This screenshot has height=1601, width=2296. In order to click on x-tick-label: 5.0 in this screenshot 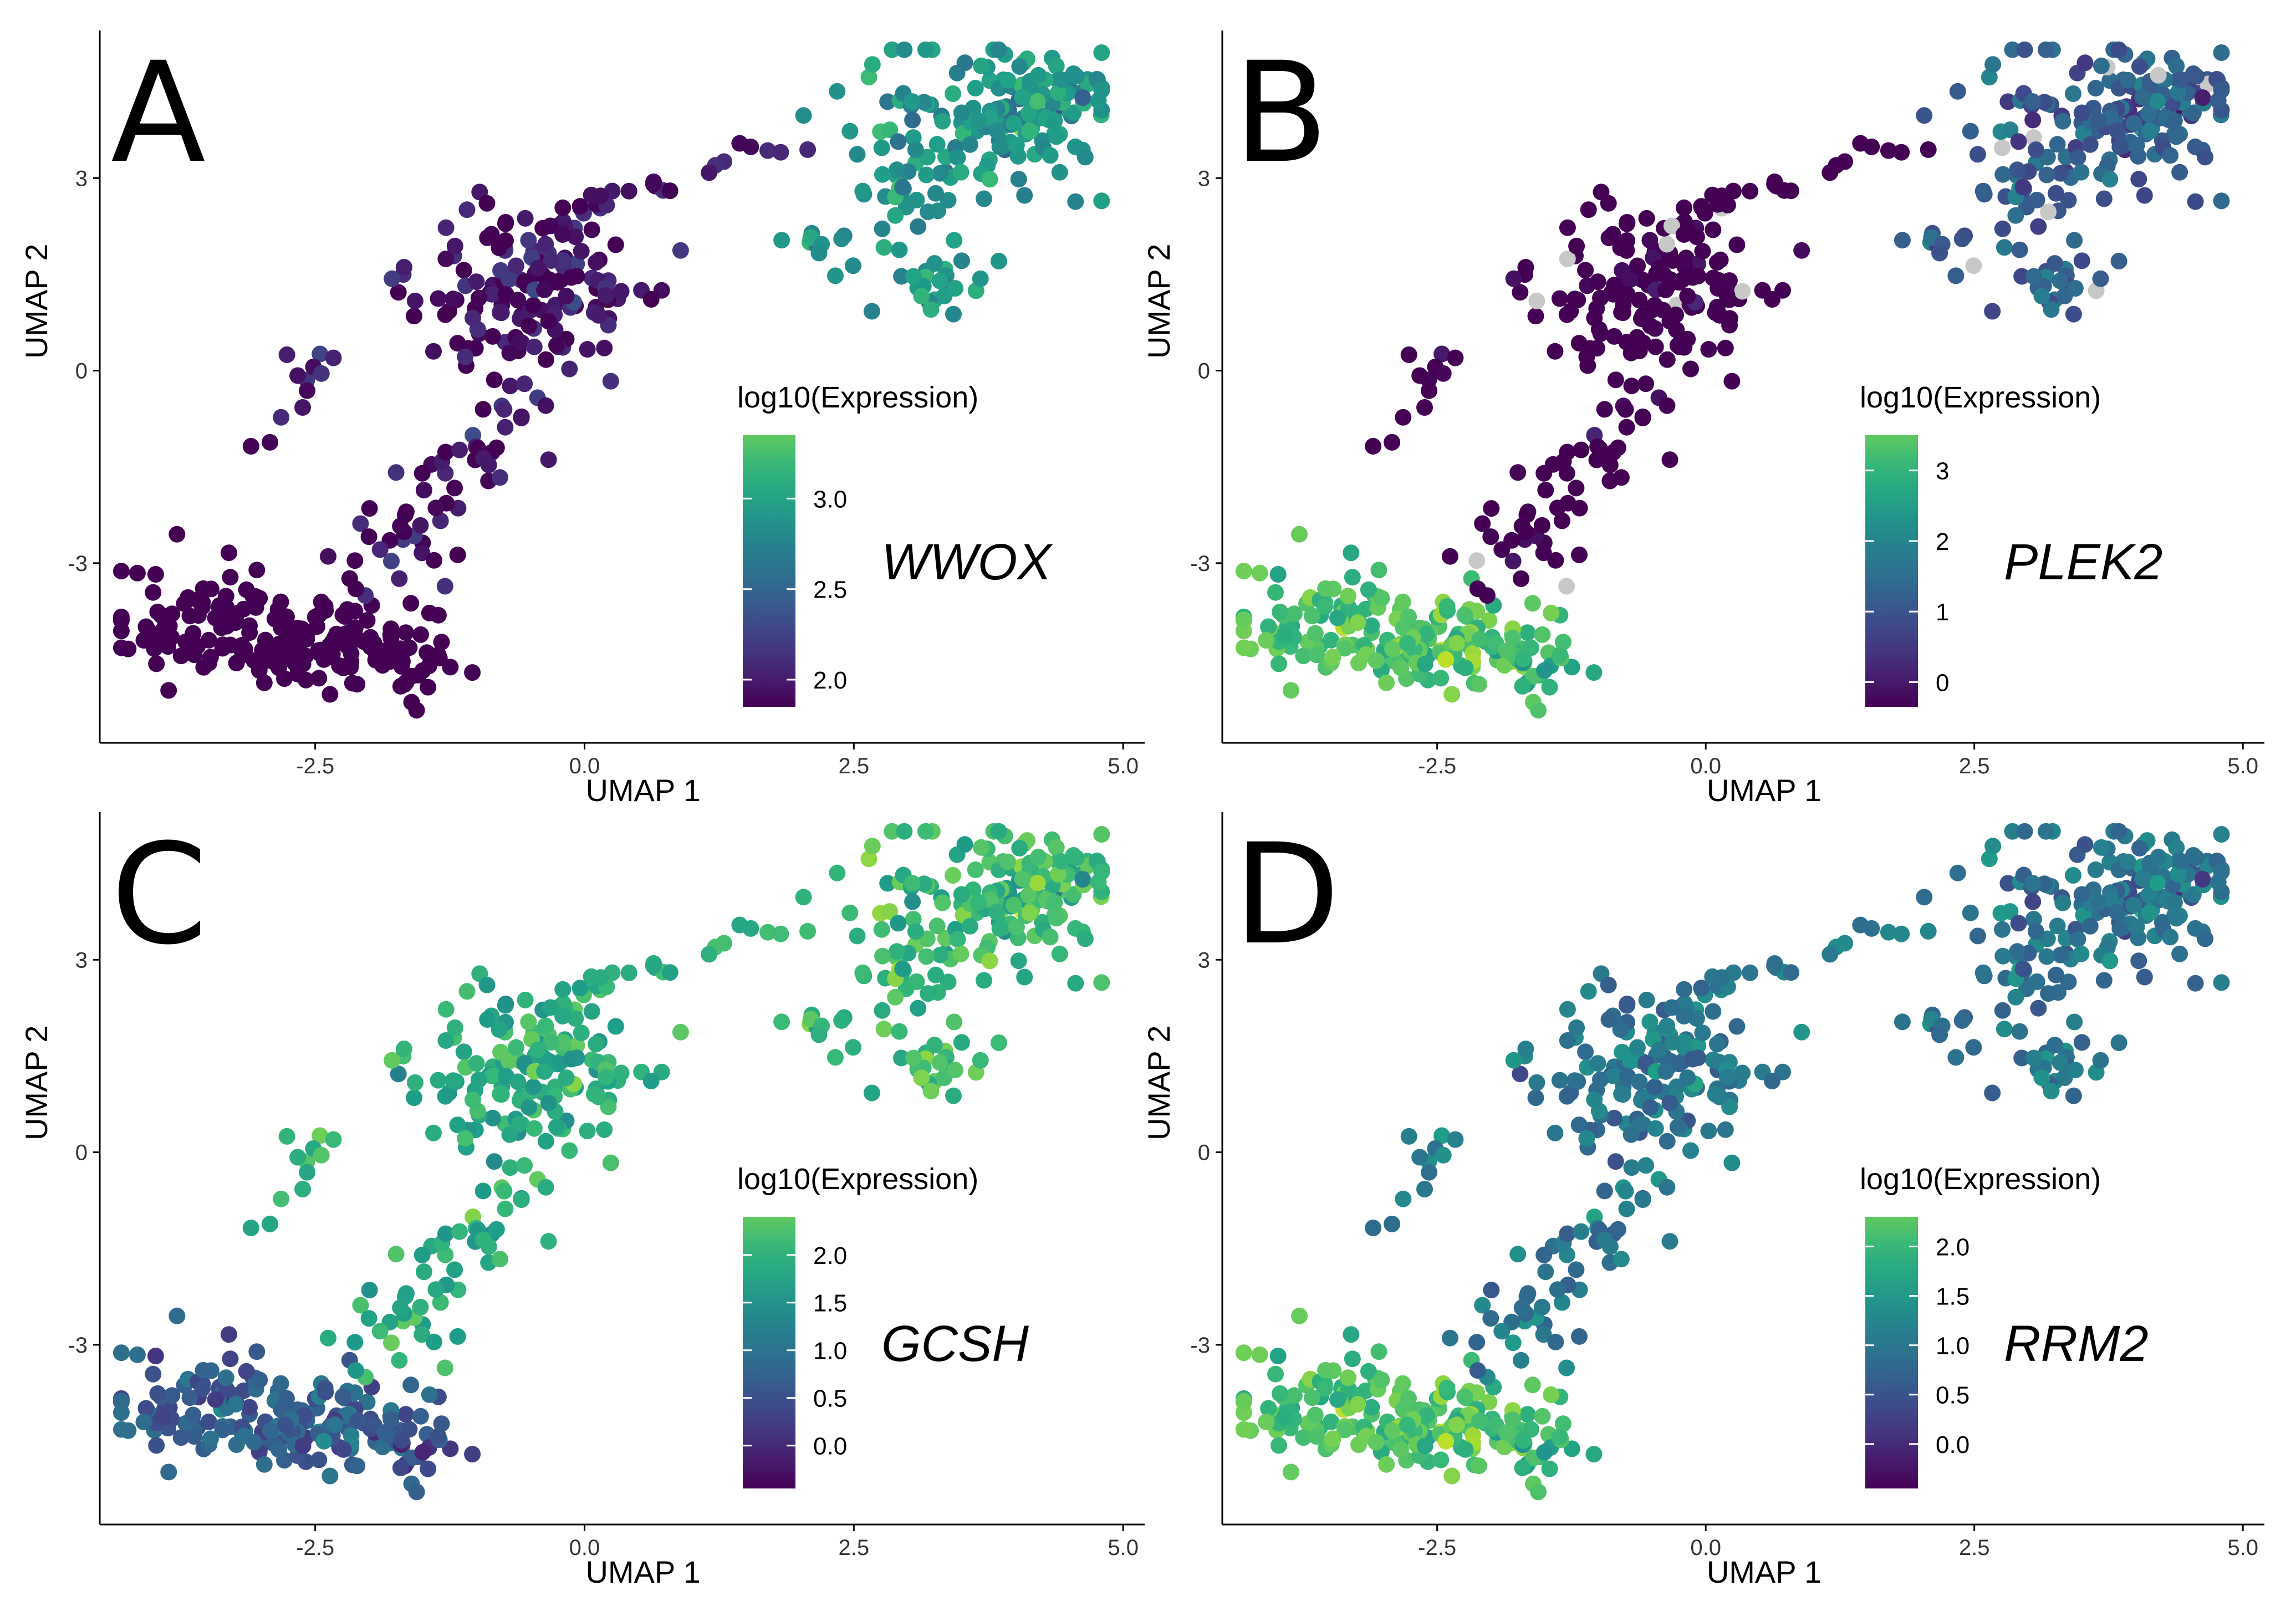, I will do `click(1123, 1548)`.